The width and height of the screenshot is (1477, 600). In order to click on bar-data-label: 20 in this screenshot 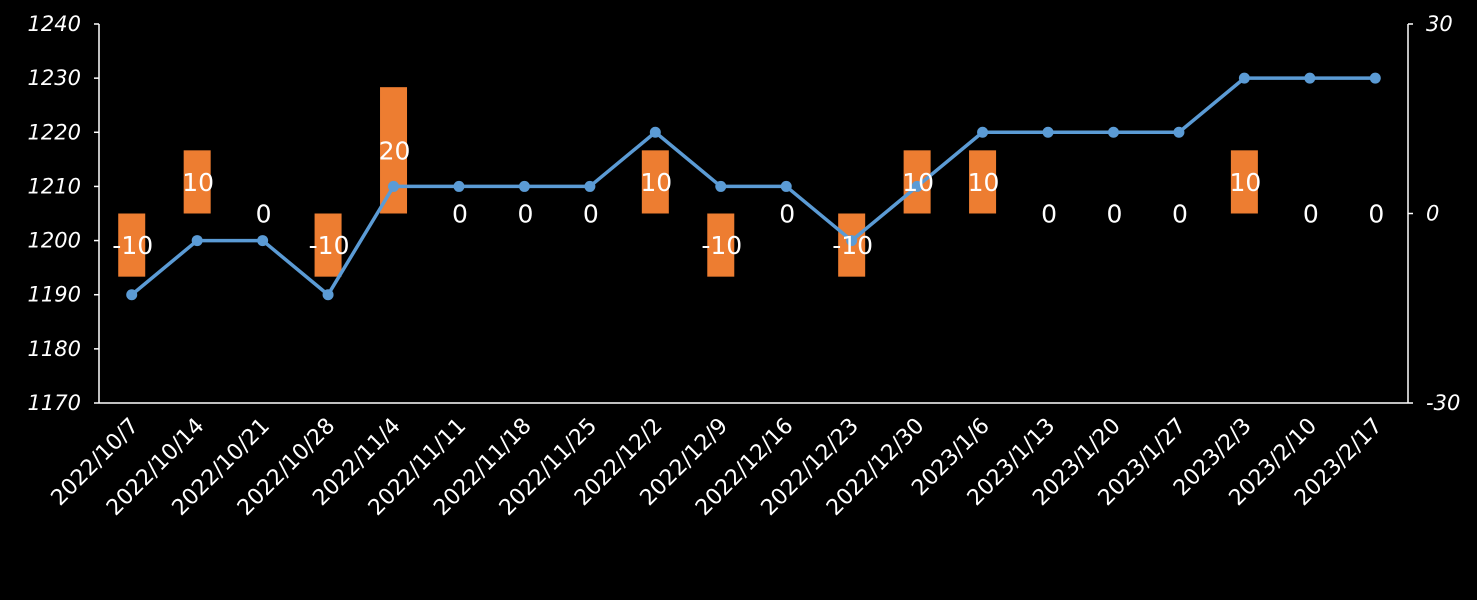, I will do `click(395, 150)`.